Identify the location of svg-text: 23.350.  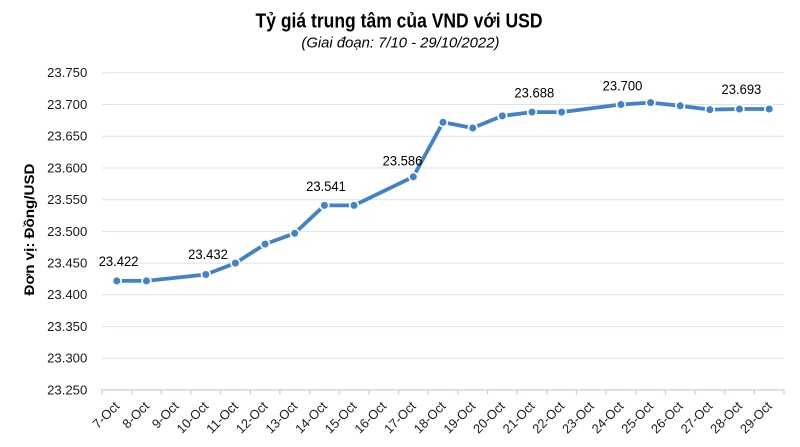
(67, 326).